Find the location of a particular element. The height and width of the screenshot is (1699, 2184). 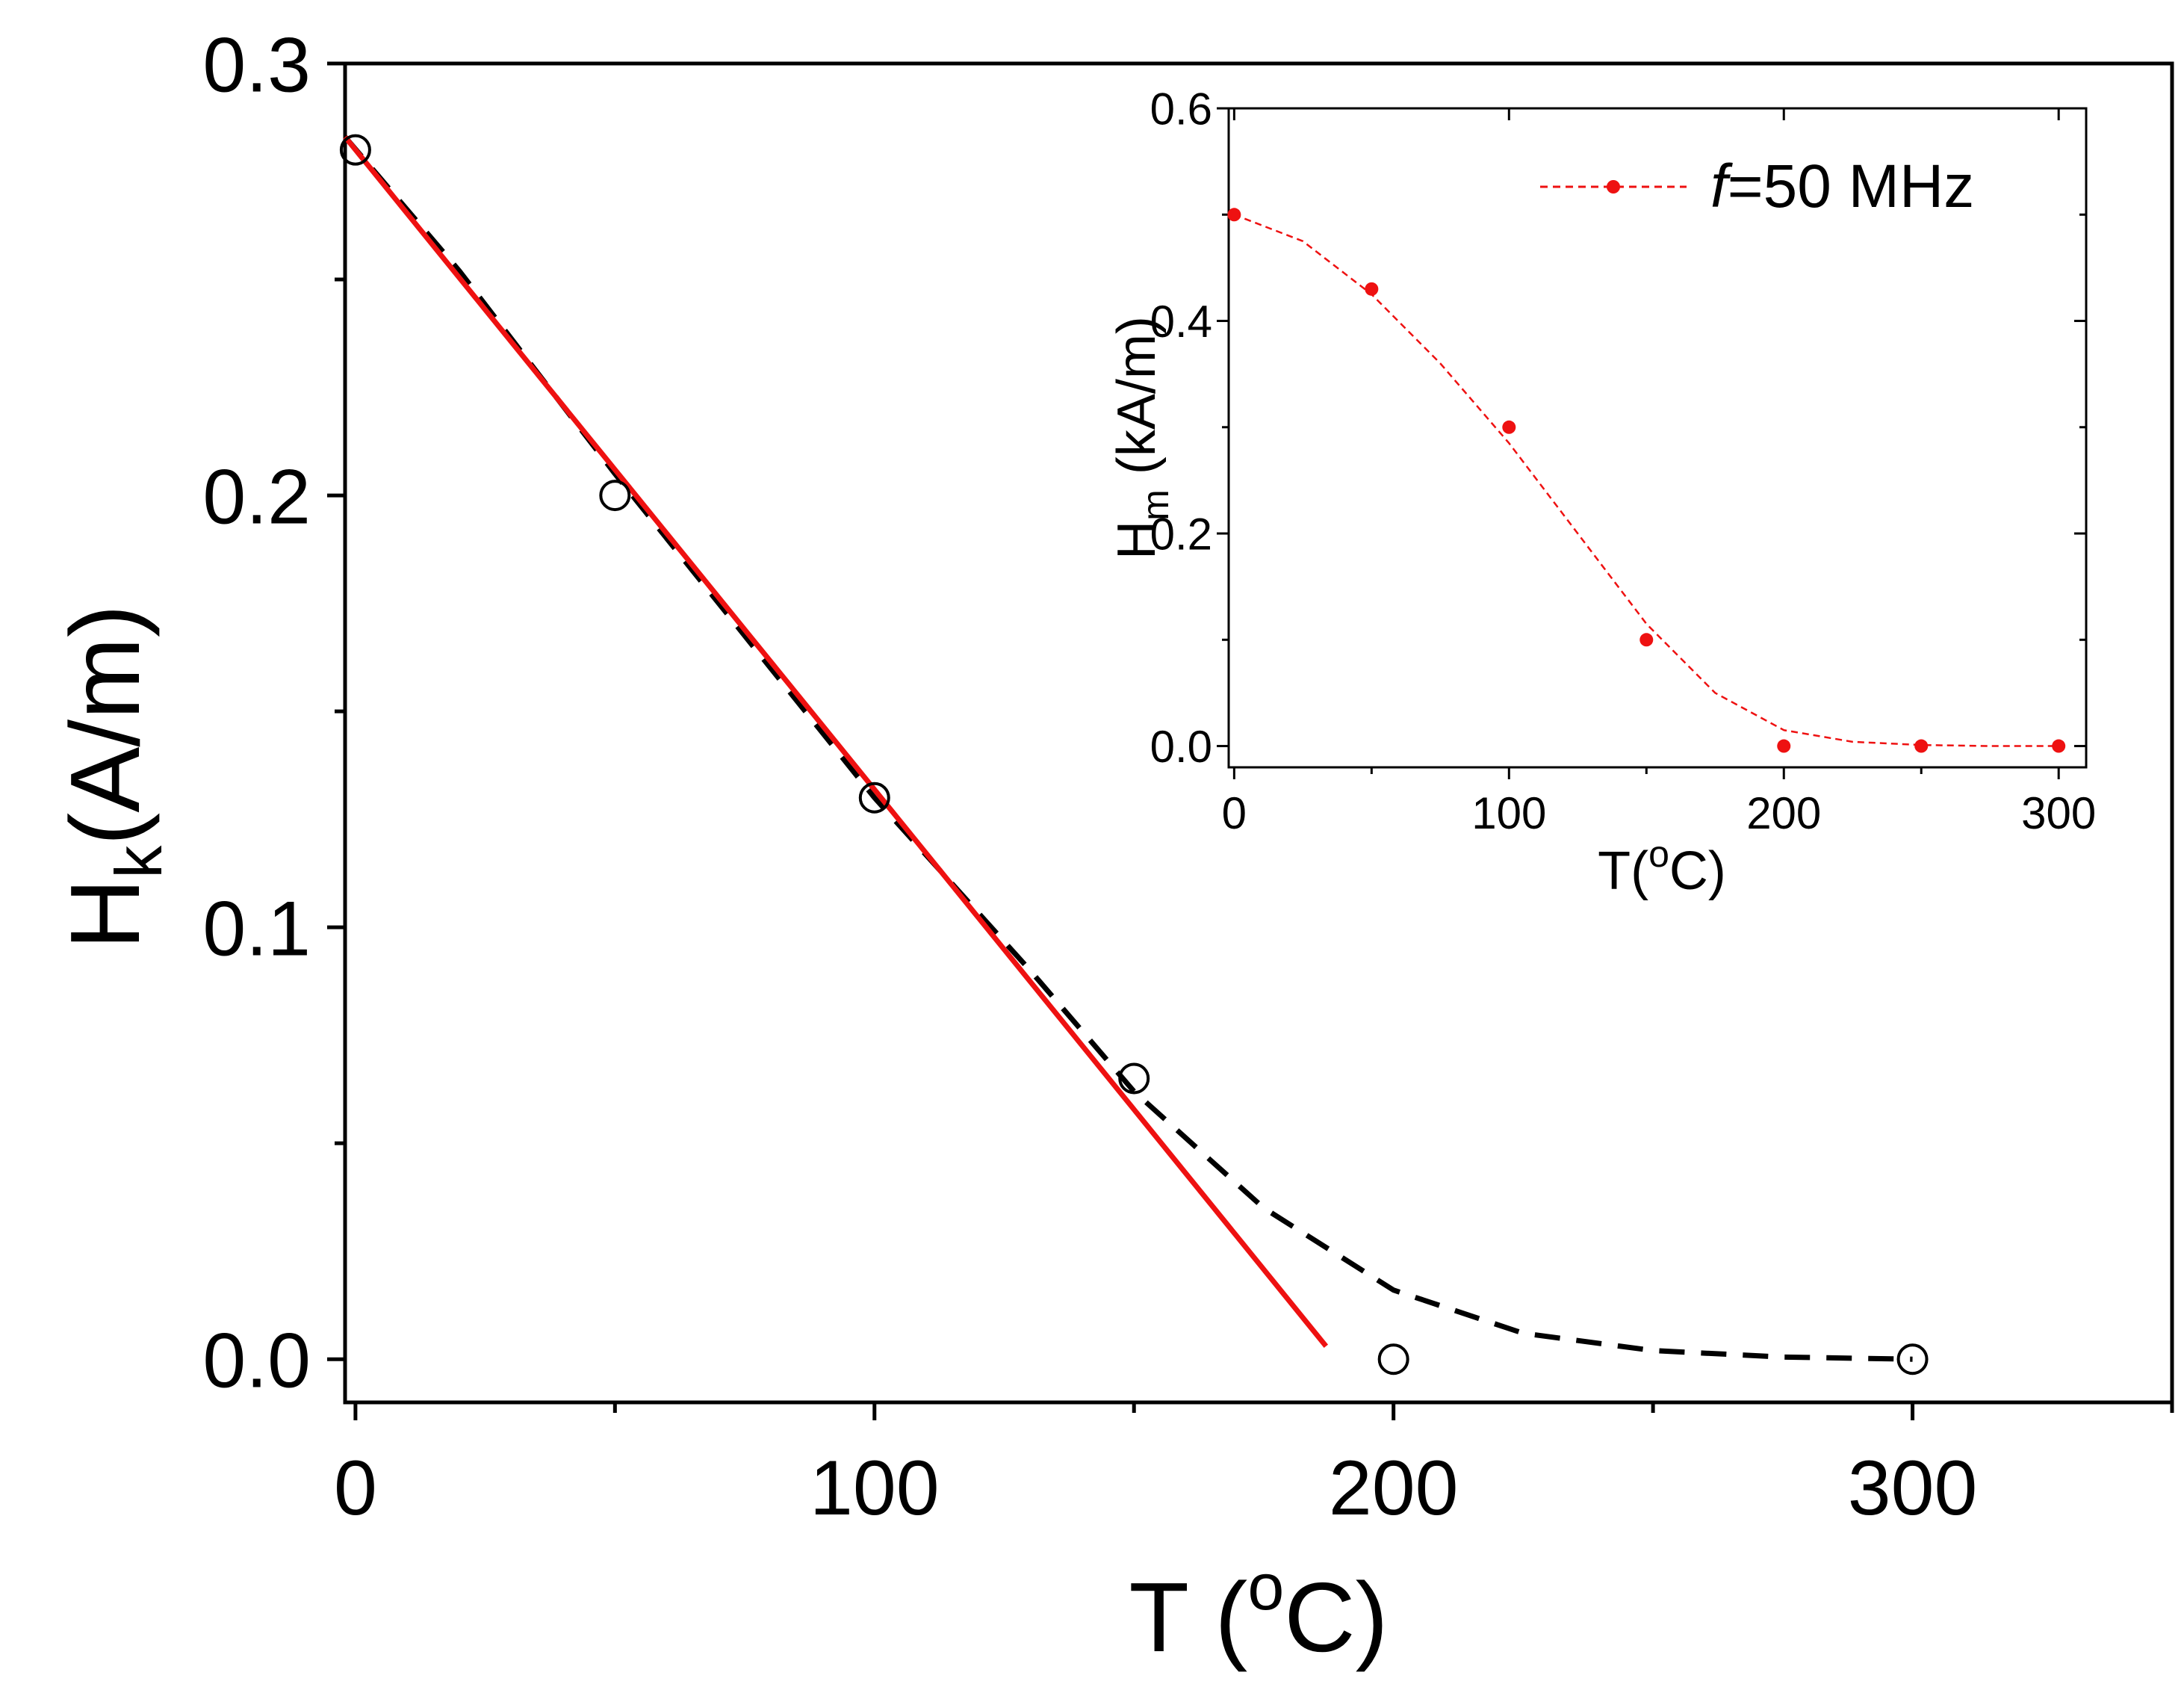

y-tick-label: 0.6 is located at coordinates (1181, 109).